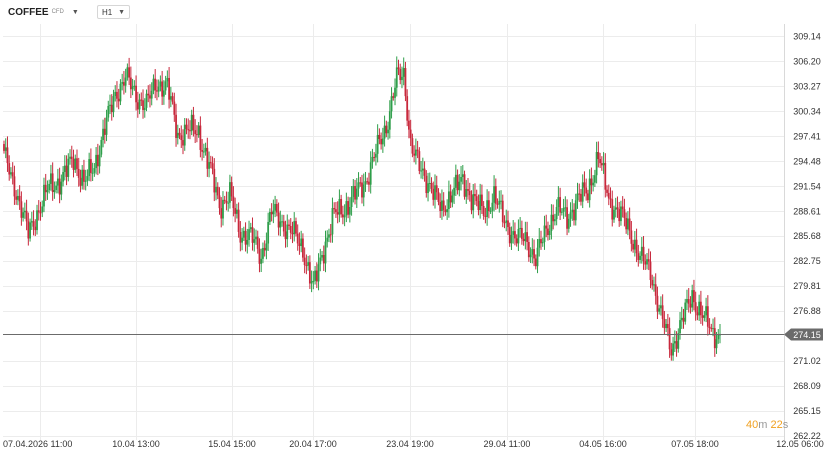 The width and height of the screenshot is (838, 458). I want to click on x-tick-label: 07.04.2026 11:00, so click(37, 444).